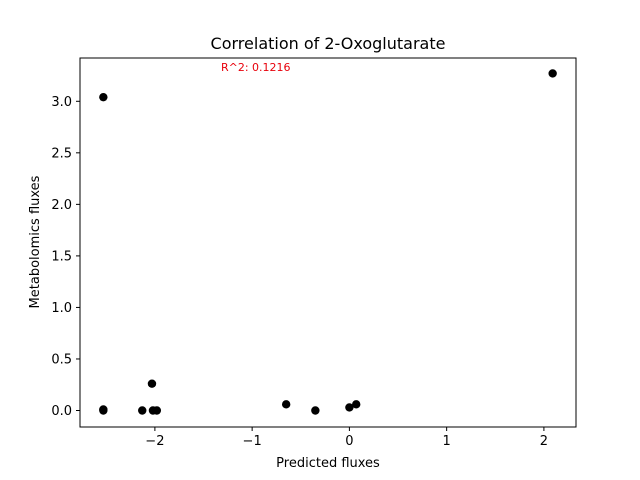  I want to click on x-tick-label: −1, so click(252, 441).